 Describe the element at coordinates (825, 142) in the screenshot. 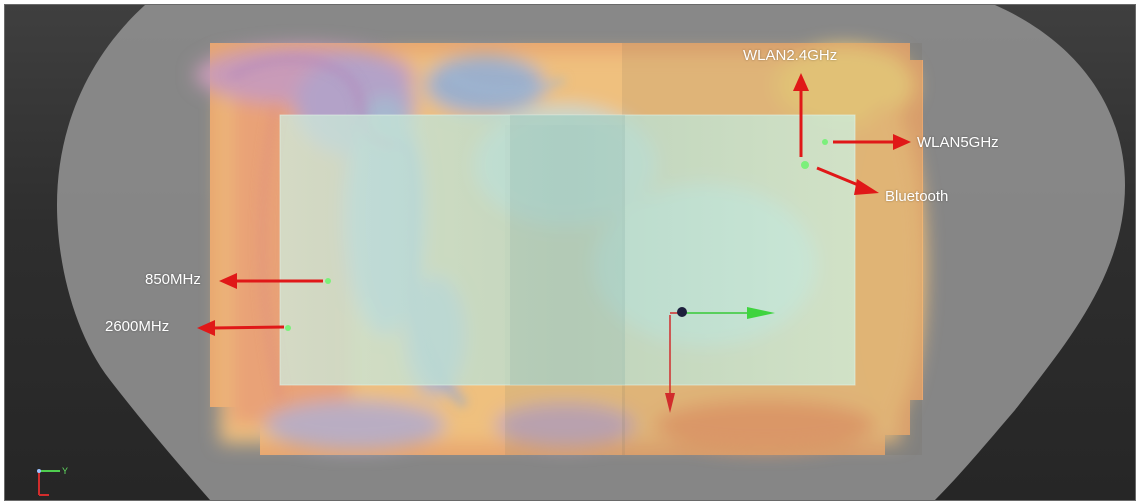

I see `feed-point-wlan5` at that location.